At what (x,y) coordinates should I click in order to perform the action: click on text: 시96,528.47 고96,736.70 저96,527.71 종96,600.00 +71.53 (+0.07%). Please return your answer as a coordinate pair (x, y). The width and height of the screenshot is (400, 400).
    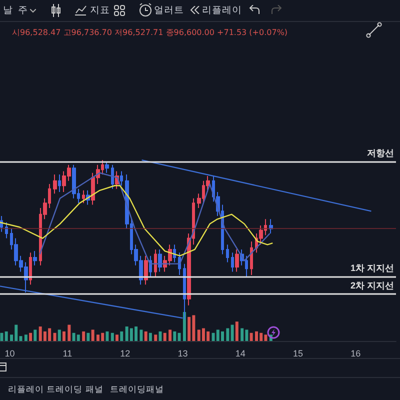
    Looking at the image, I should click on (150, 33).